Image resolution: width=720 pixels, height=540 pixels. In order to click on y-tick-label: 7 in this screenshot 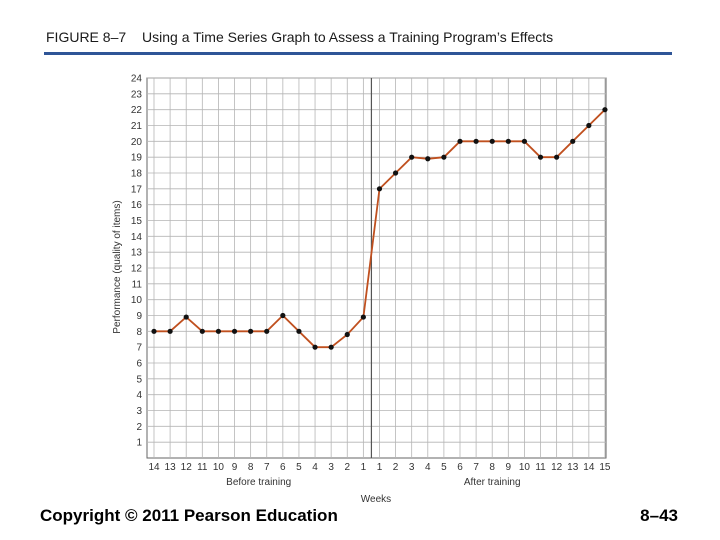, I will do `click(139, 348)`.